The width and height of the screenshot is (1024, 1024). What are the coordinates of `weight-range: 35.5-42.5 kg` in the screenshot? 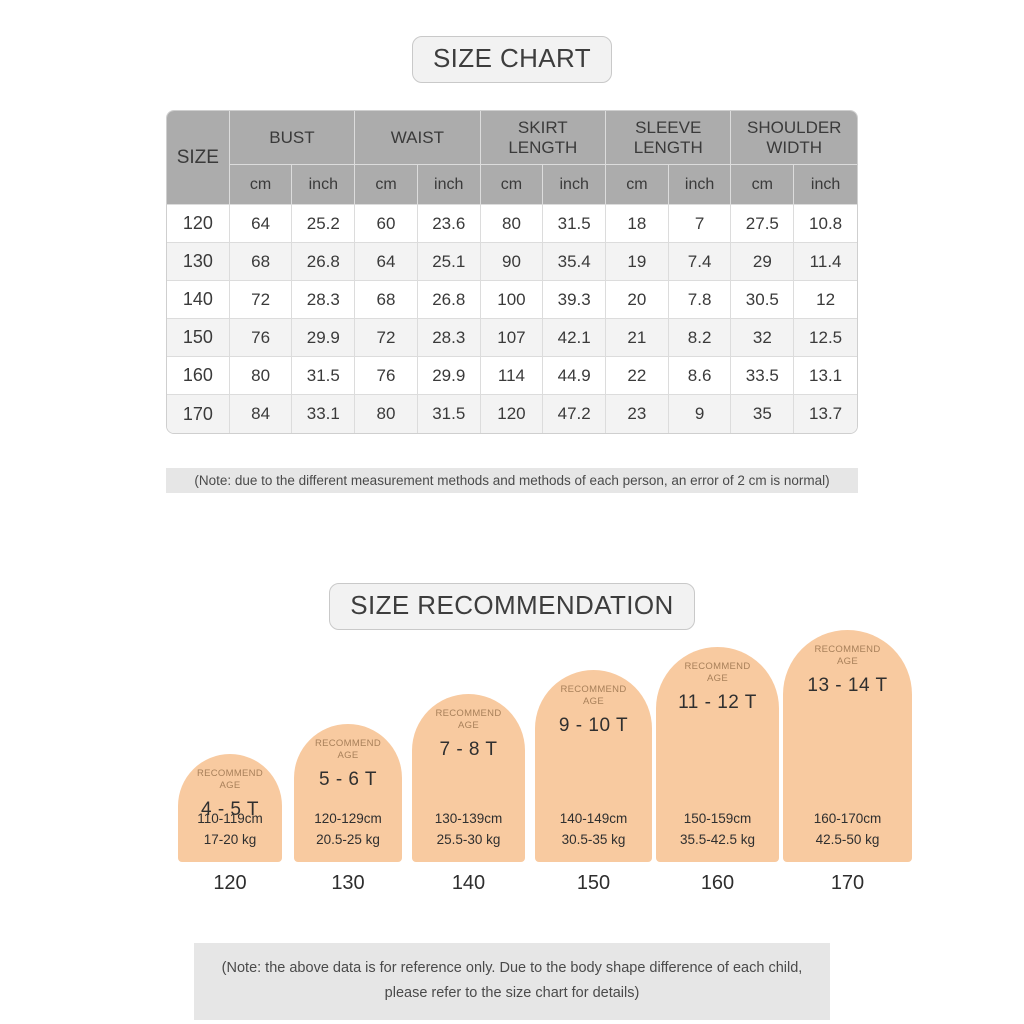 It's located at (717, 840).